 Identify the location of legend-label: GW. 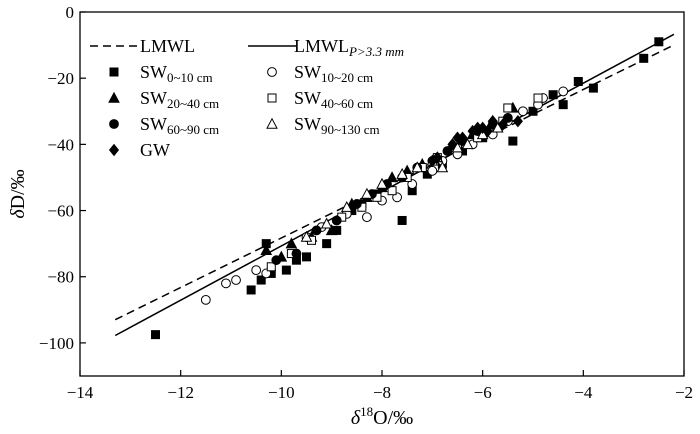
(155, 150).